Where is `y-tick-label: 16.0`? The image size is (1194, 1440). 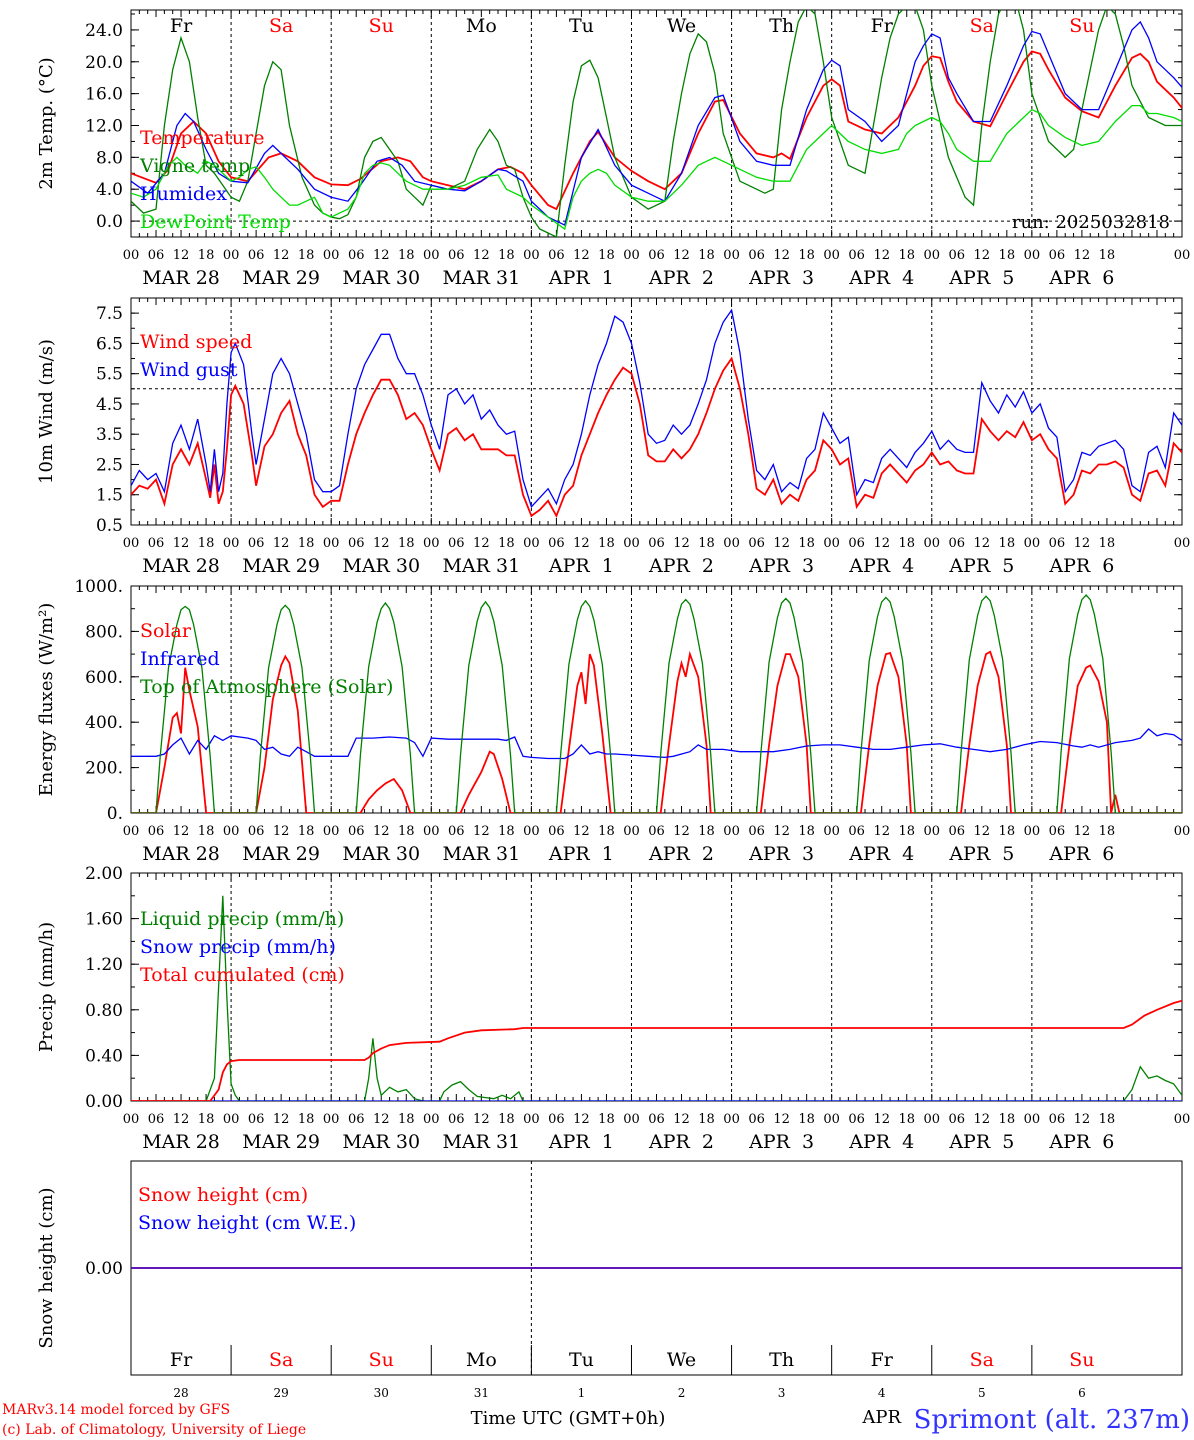 y-tick-label: 16.0 is located at coordinates (104, 95).